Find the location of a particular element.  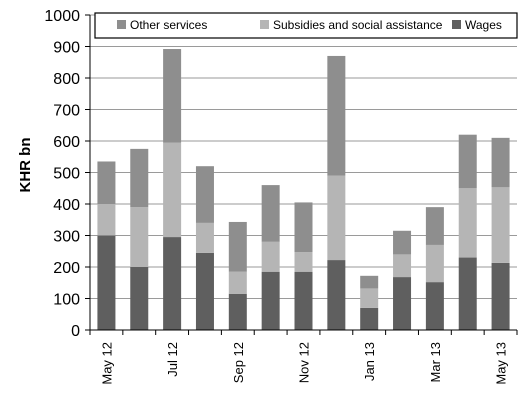

legend-box is located at coordinates (306, 25).